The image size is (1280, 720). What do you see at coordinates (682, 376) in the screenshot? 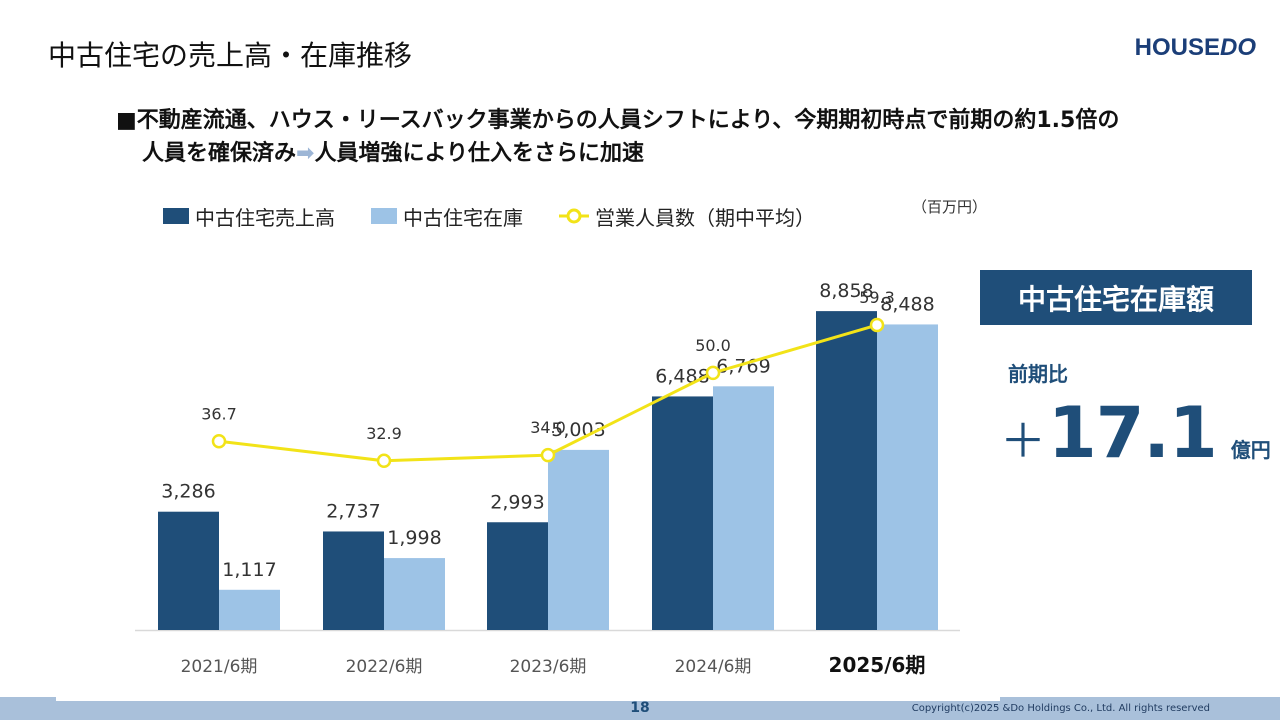
I see `bar-value-label: 6,488` at bounding box center [682, 376].